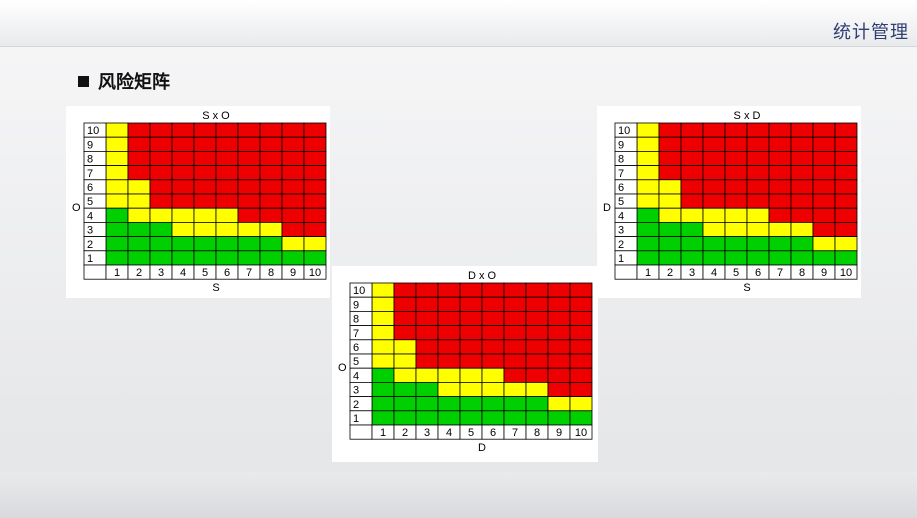  I want to click on y-axis-label: O, so click(342, 368).